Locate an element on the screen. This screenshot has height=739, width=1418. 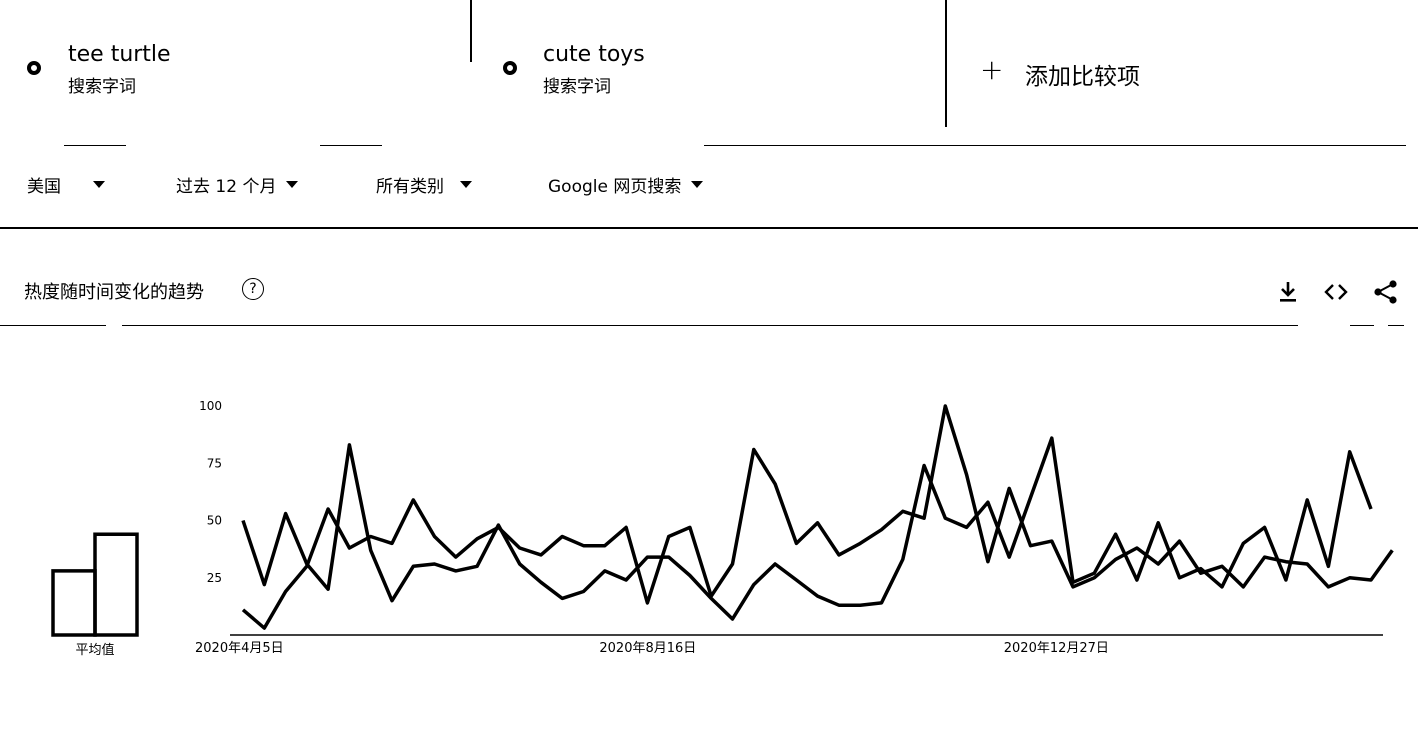
x-date-label: 2020年4月5日 is located at coordinates (239, 648).